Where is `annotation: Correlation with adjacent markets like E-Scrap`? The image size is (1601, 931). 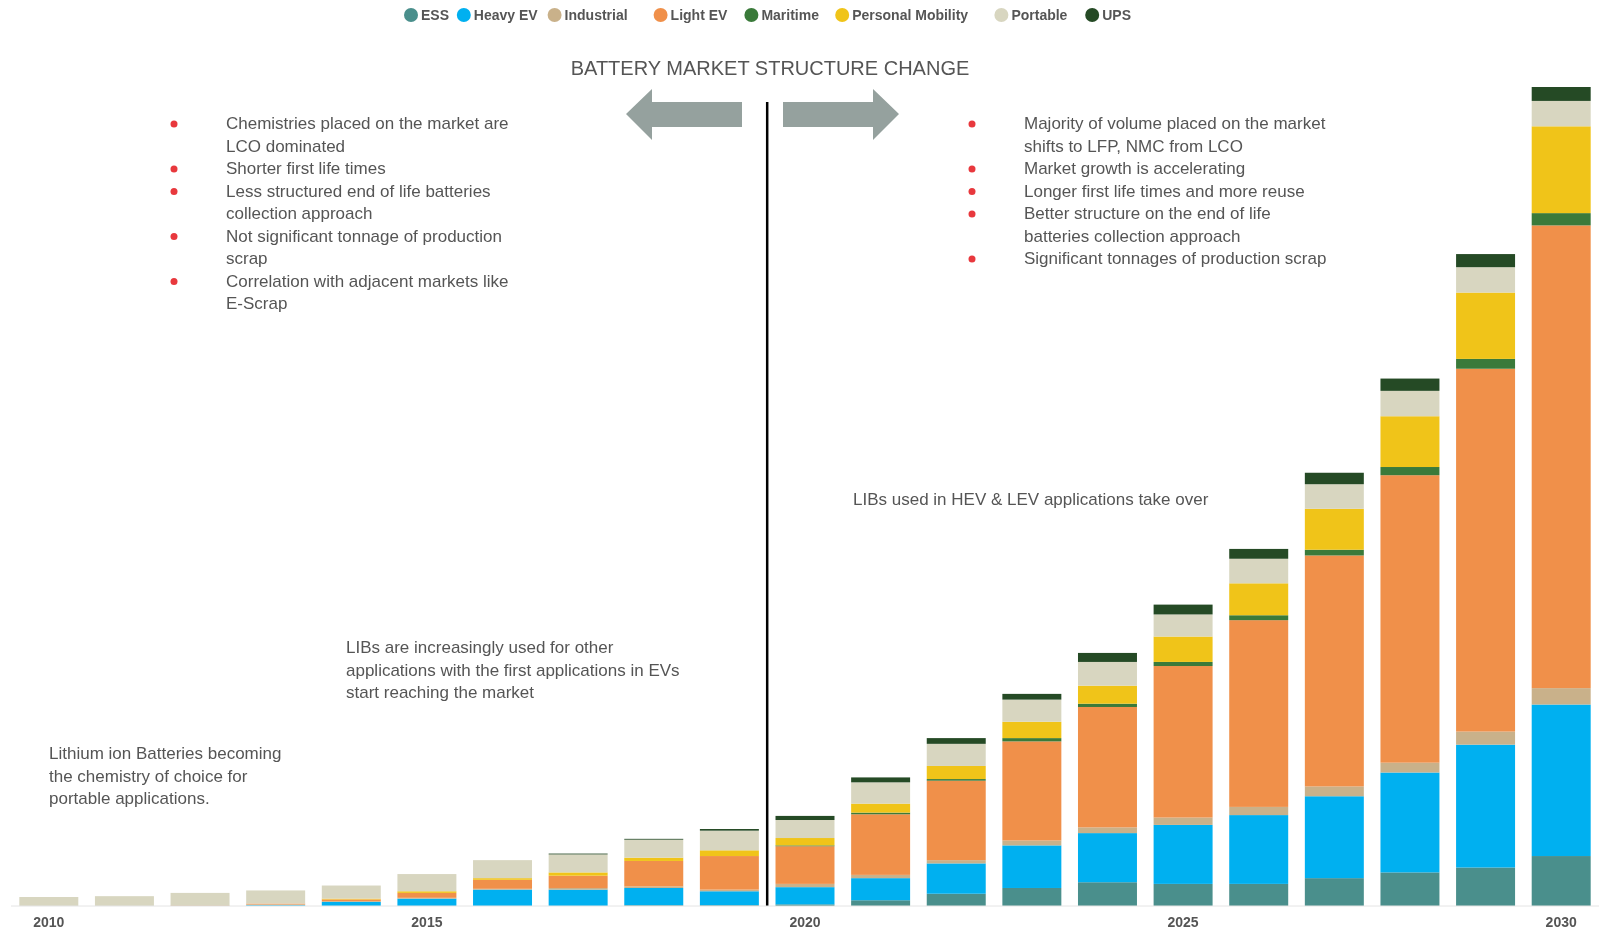
annotation: Correlation with adjacent markets like E-Scrap is located at coordinates (367, 292).